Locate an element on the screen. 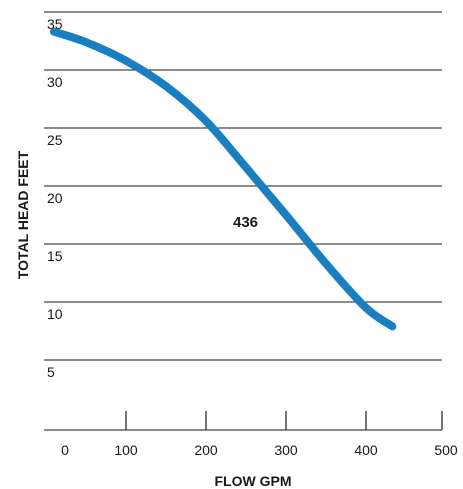 This screenshot has height=489, width=463. x-tick-label-300: 300 is located at coordinates (286, 450).